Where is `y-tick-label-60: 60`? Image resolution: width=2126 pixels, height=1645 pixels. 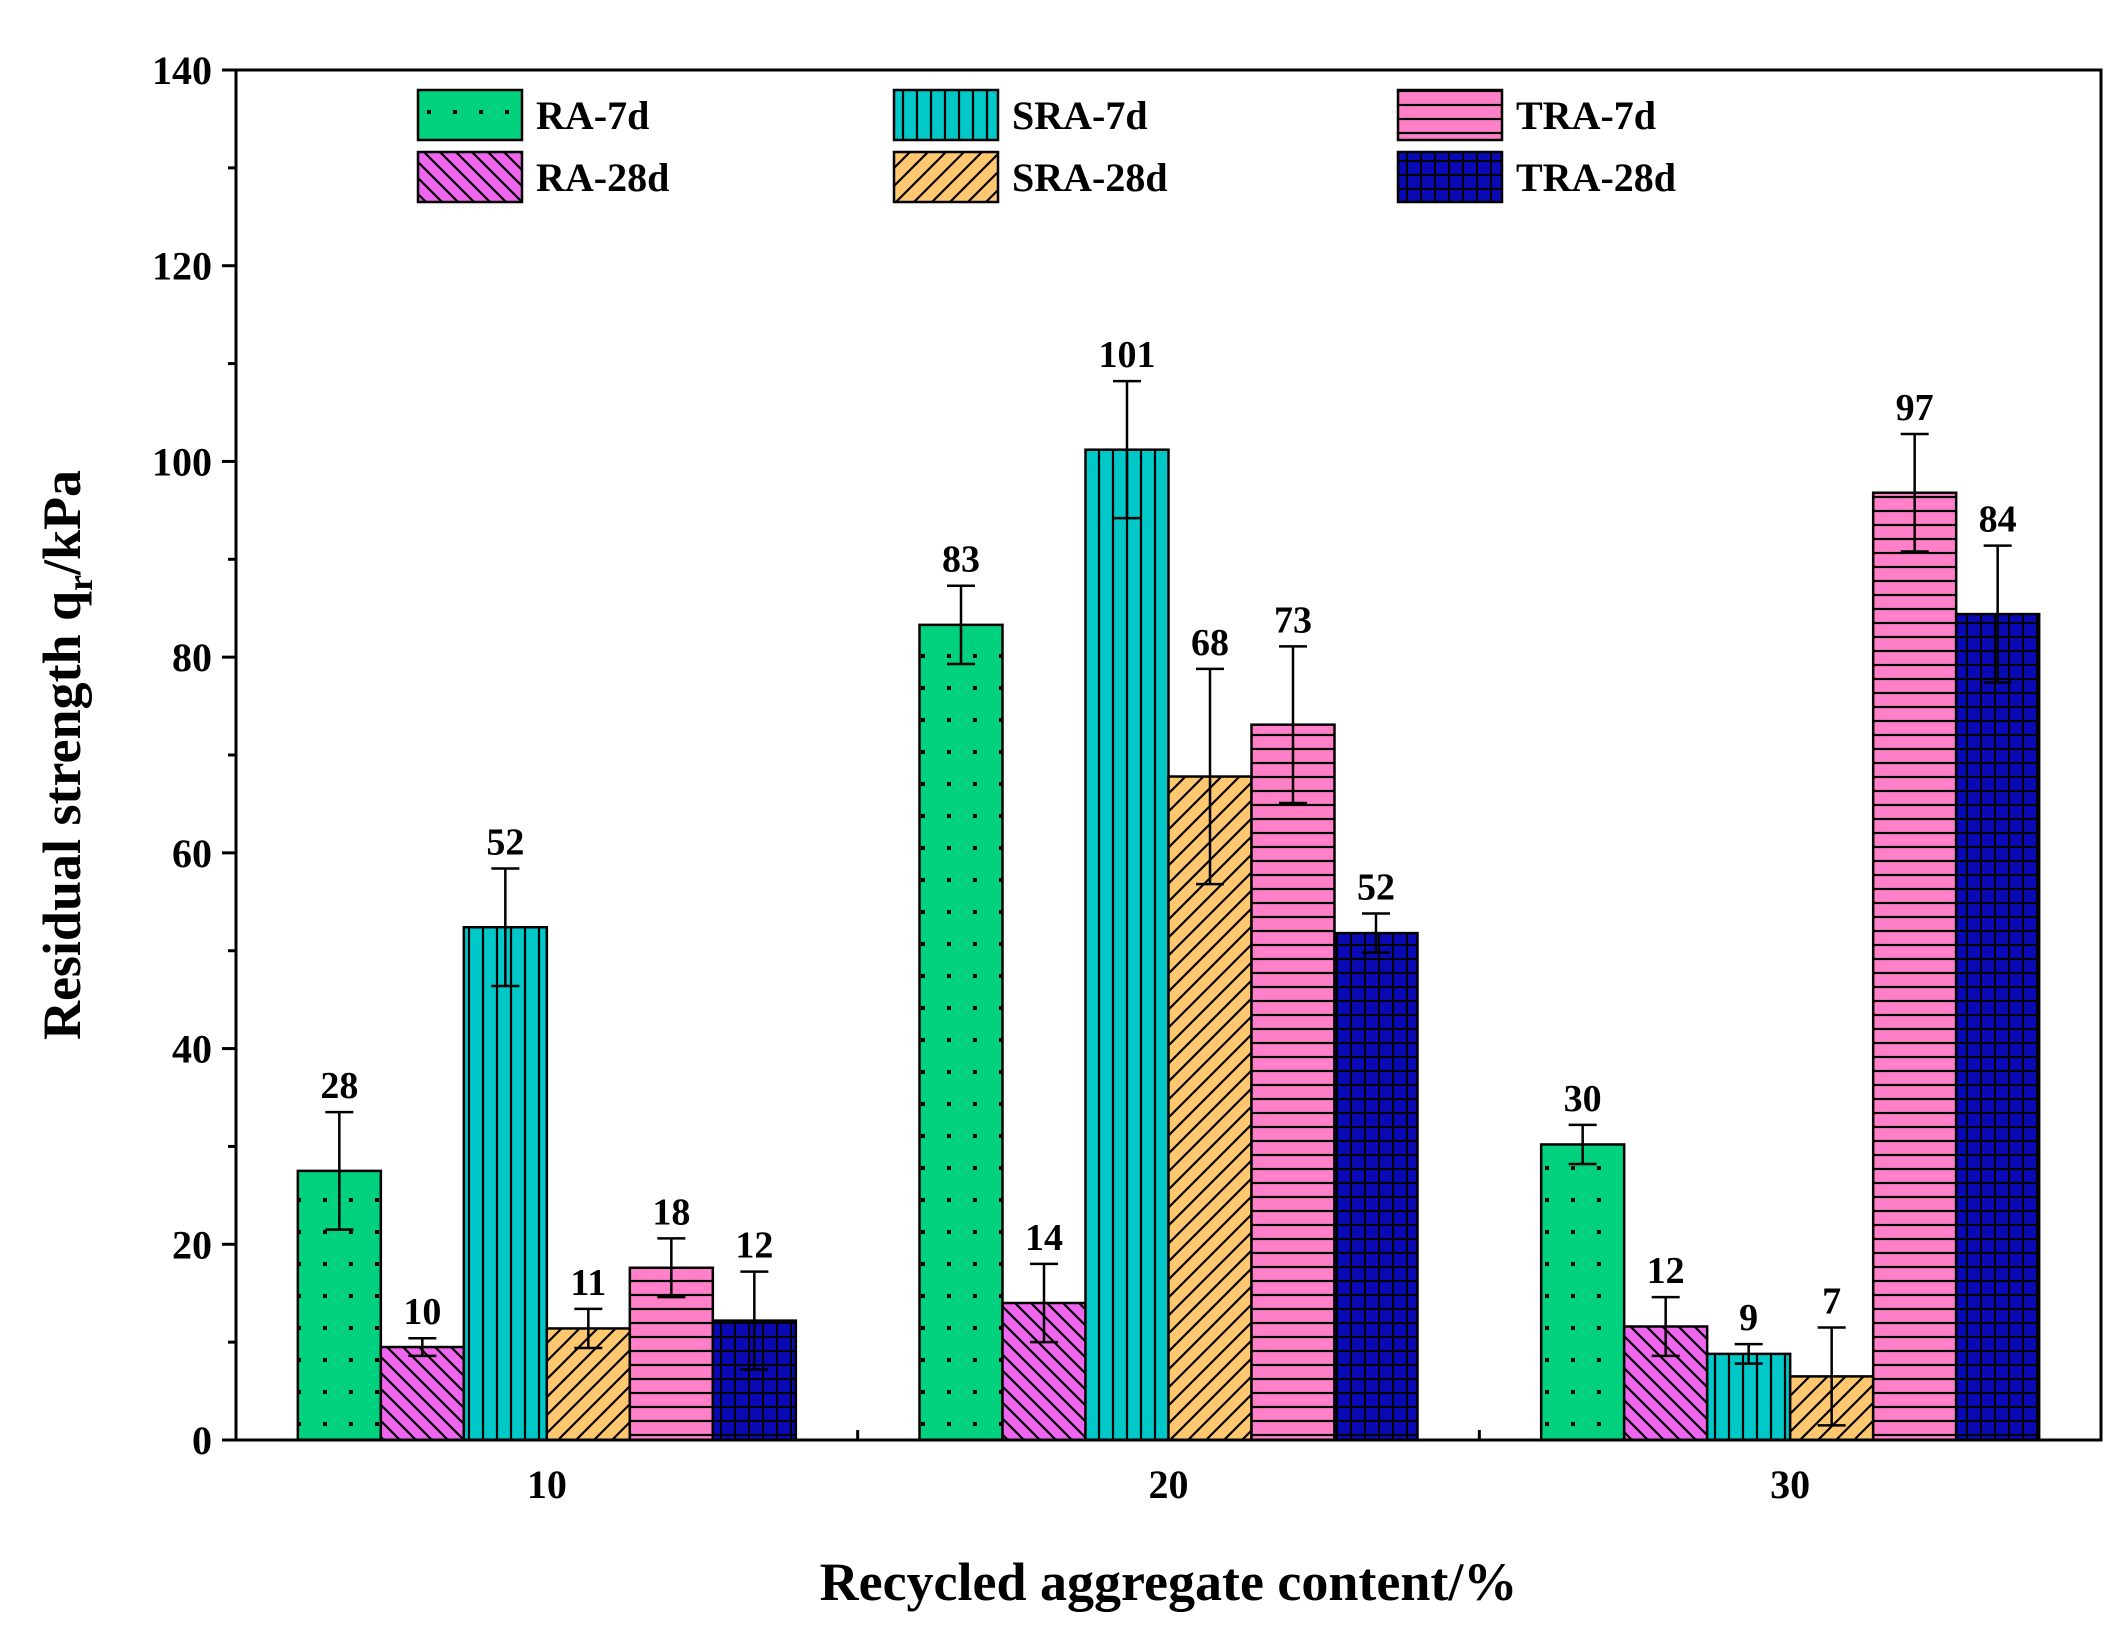 y-tick-label-60: 60 is located at coordinates (192, 853).